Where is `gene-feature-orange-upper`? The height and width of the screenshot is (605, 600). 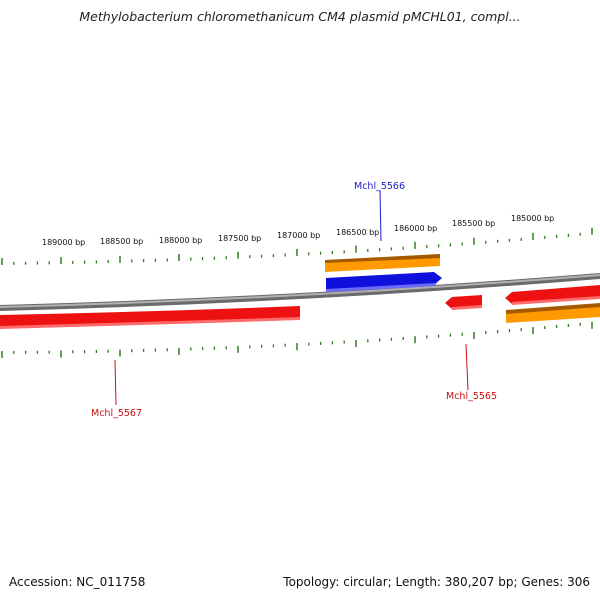 gene-feature-orange-upper is located at coordinates (382, 263).